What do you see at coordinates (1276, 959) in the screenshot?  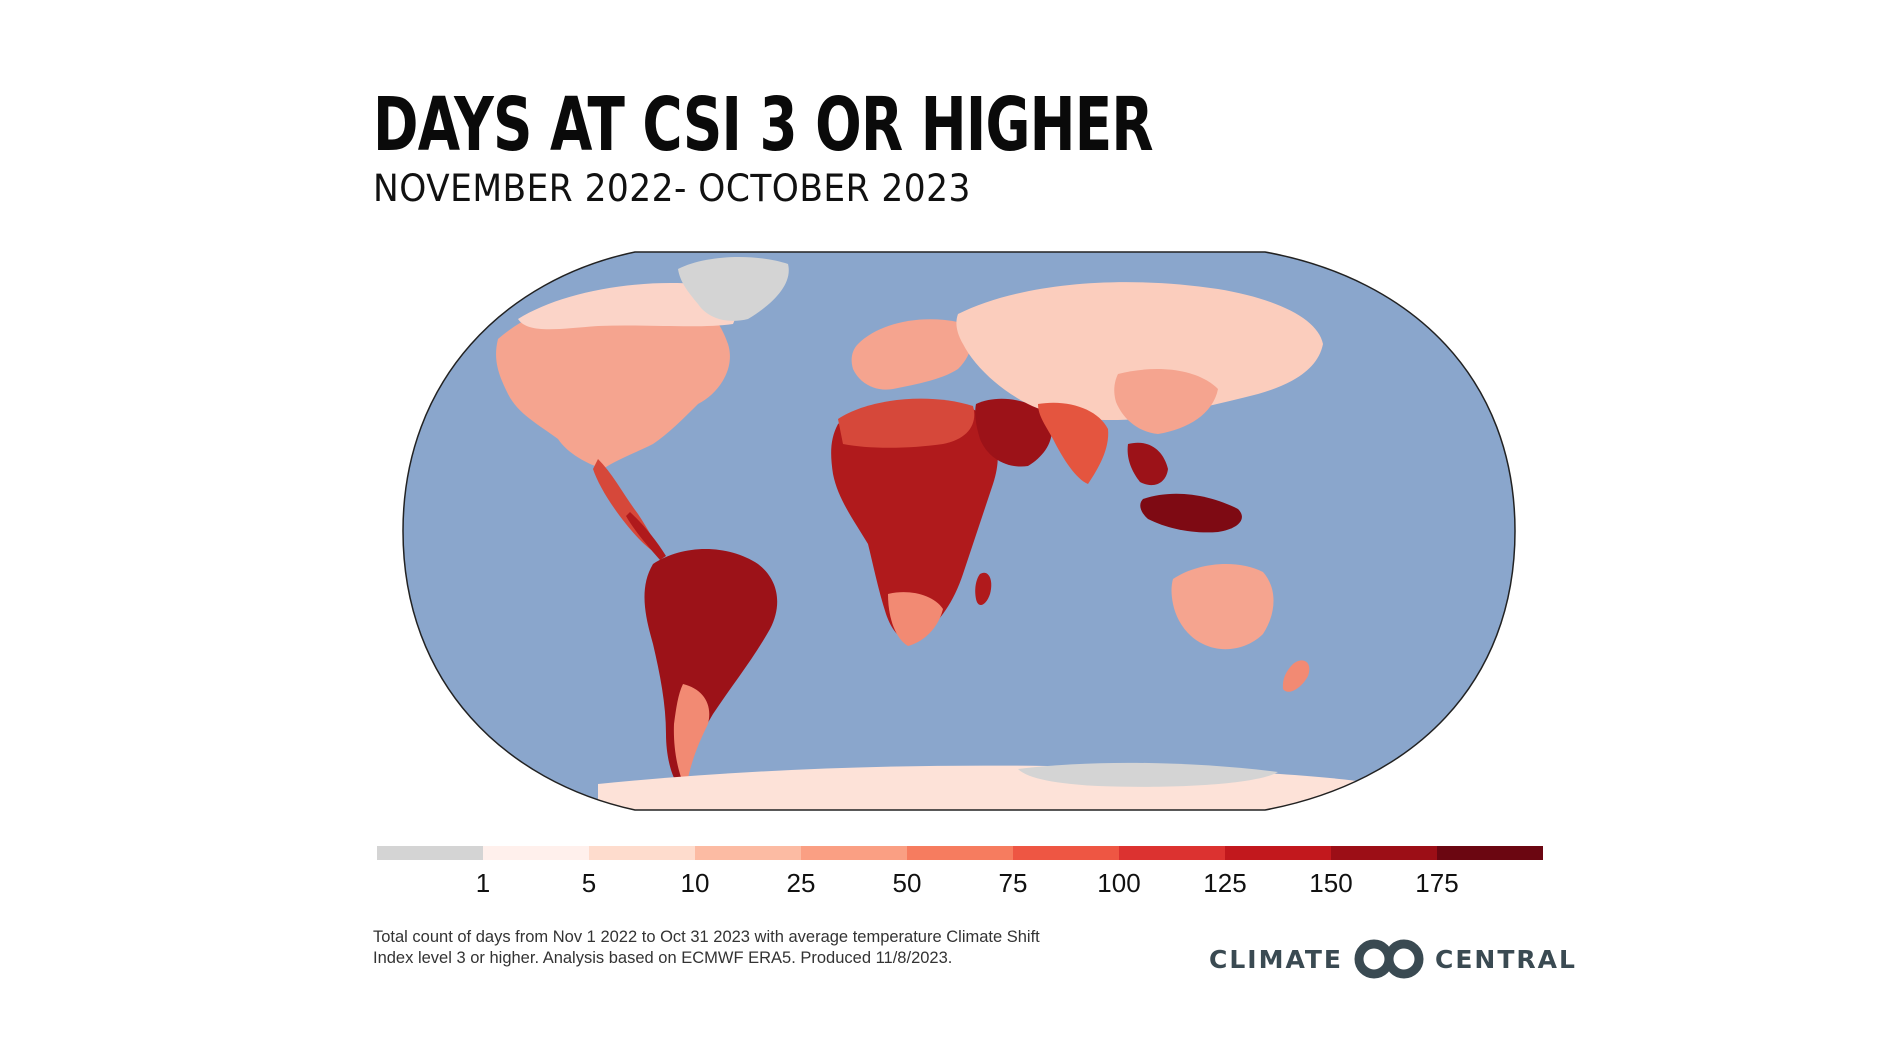 I see `logo-left-text: CLIMATE` at bounding box center [1276, 959].